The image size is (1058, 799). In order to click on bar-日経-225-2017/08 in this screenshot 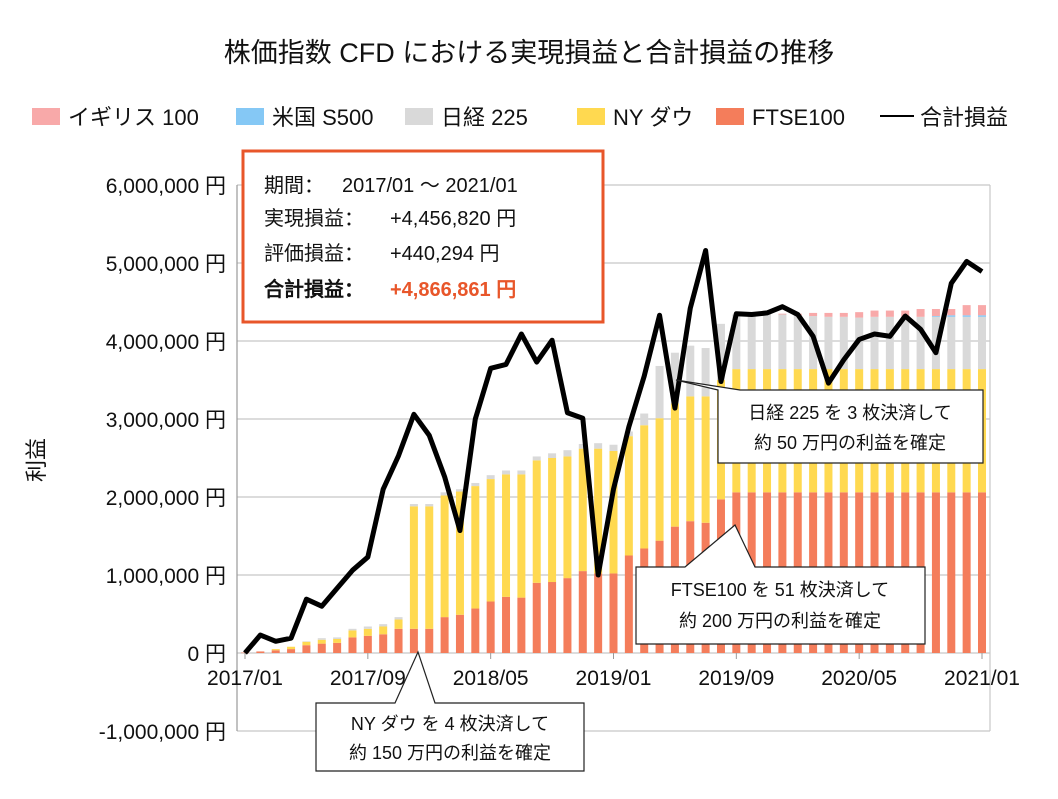, I will do `click(352, 630)`.